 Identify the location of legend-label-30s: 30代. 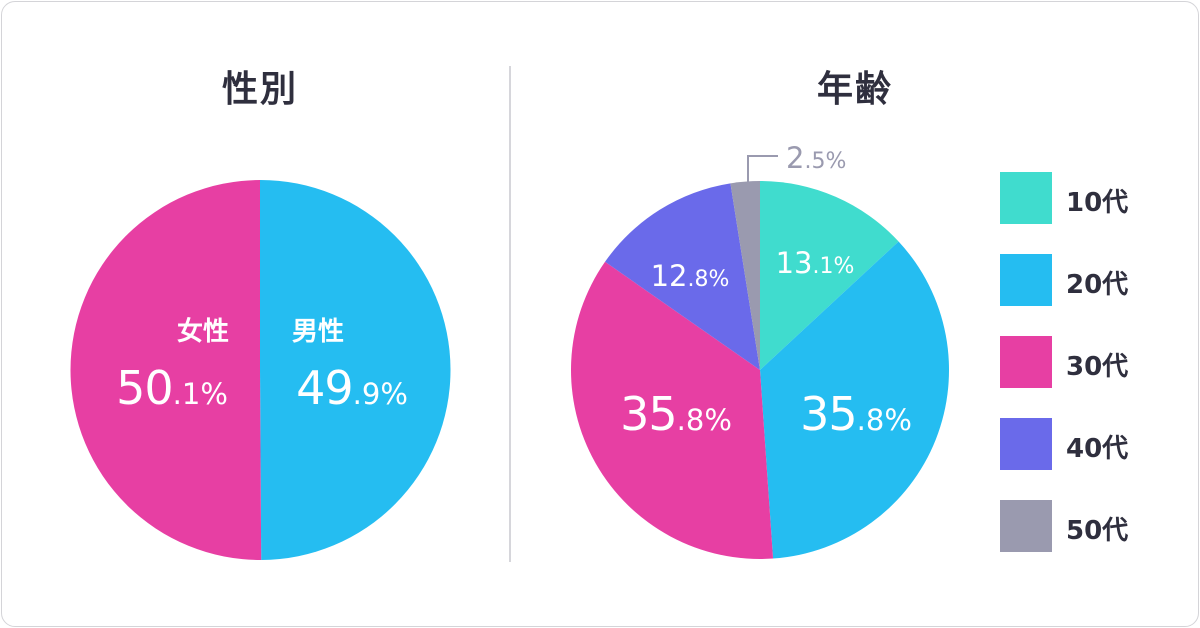
(1097, 367).